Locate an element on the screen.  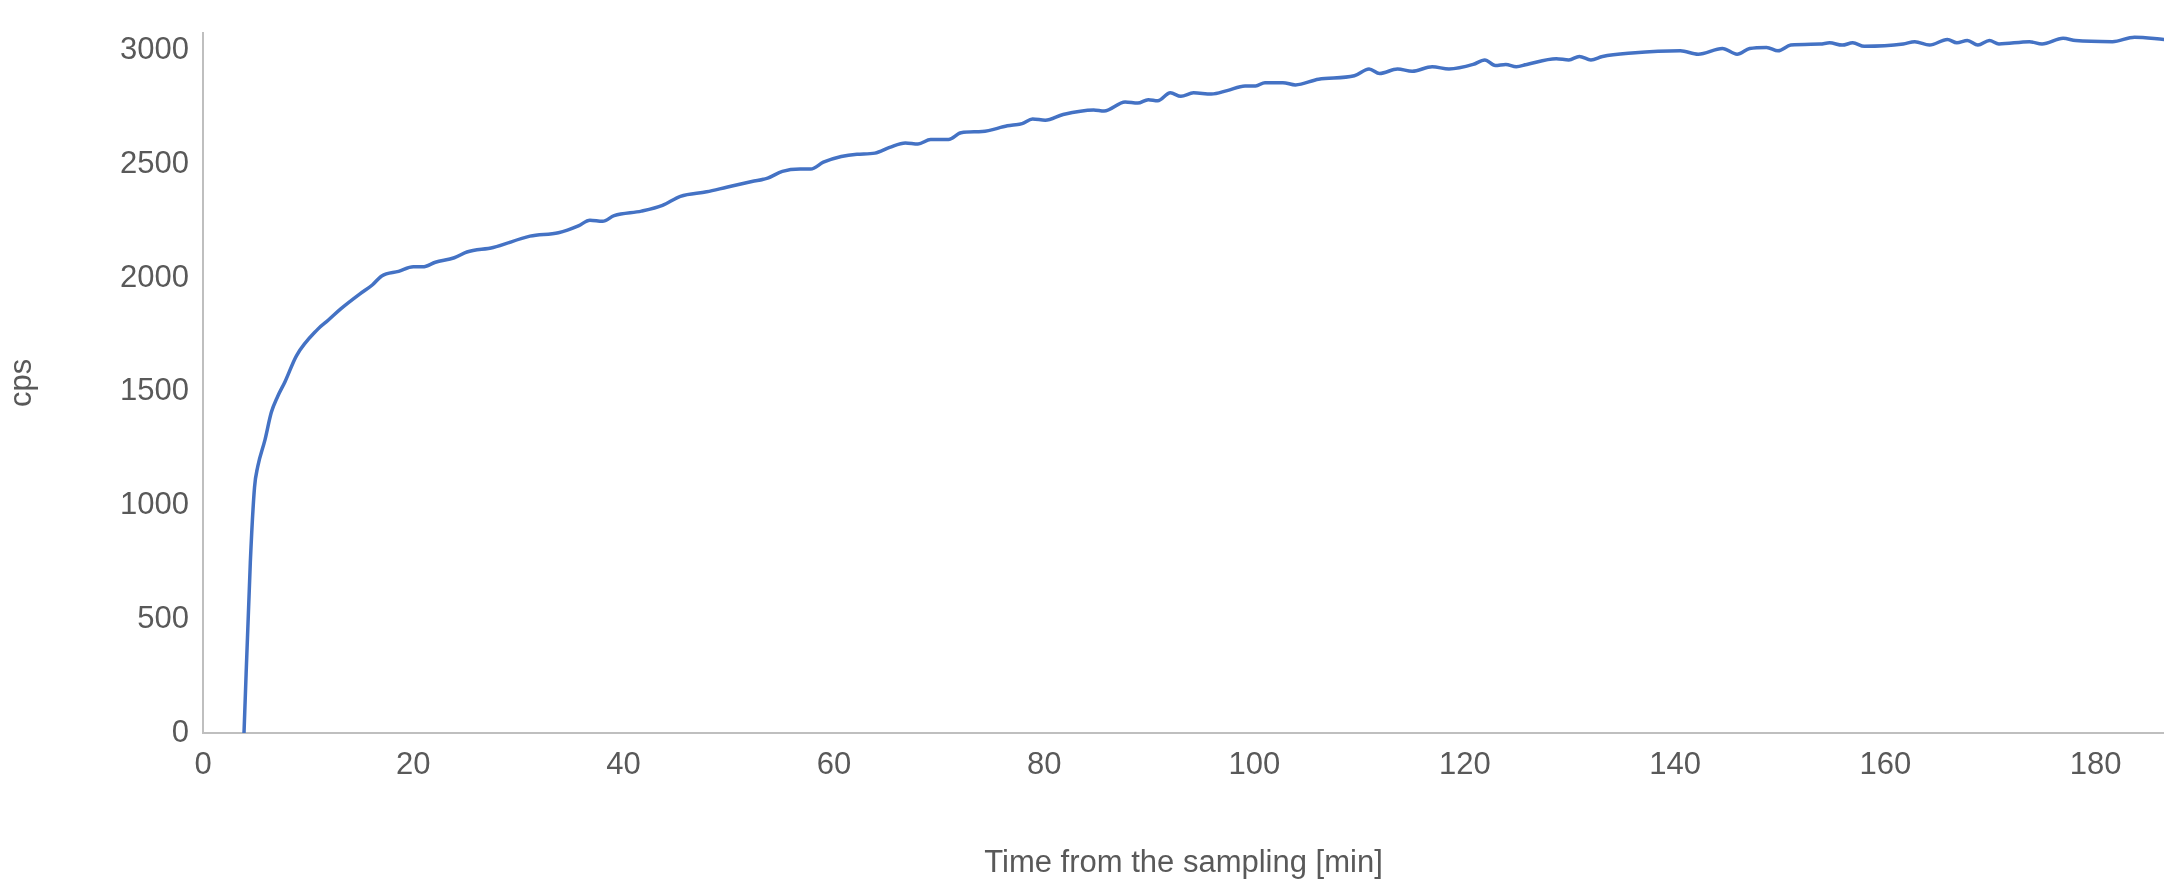
x-tick-label: 40 is located at coordinates (623, 764).